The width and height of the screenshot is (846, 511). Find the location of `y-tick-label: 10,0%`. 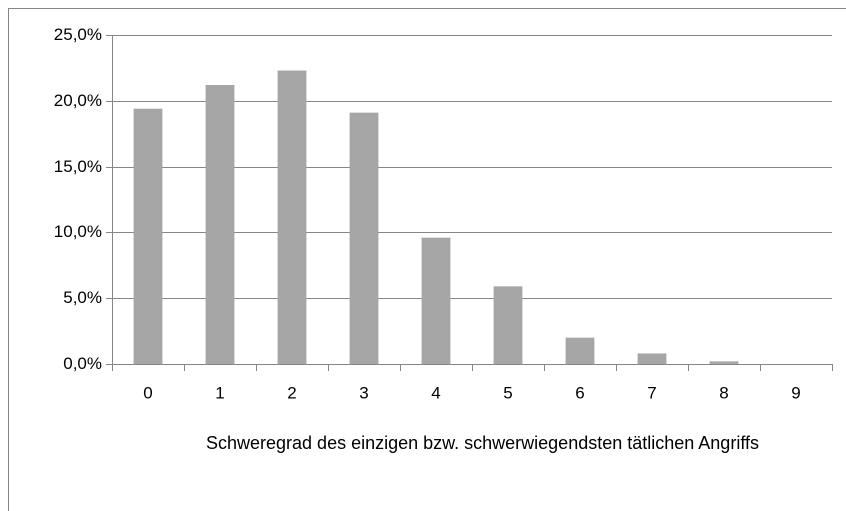

y-tick-label: 10,0% is located at coordinates (78, 231).